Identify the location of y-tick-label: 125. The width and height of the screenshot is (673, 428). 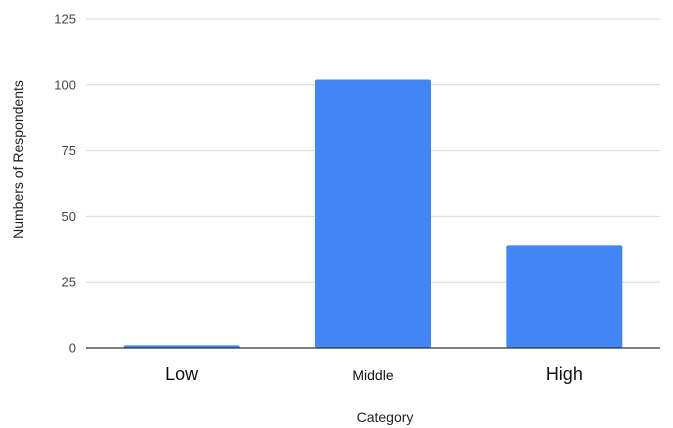
(65, 19).